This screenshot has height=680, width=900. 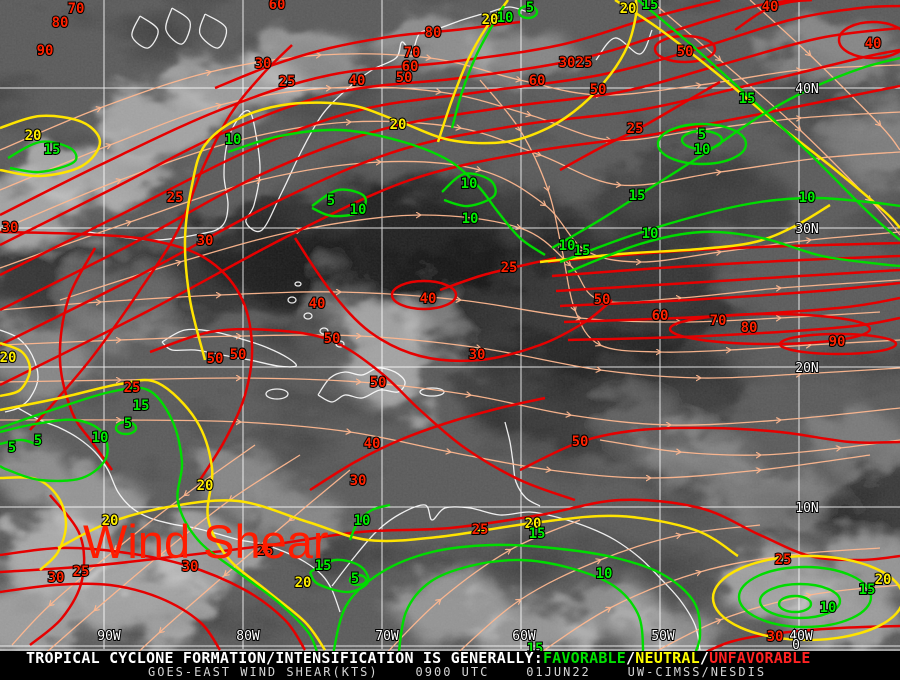 I want to click on longitude-label: 70W, so click(x=387, y=636).